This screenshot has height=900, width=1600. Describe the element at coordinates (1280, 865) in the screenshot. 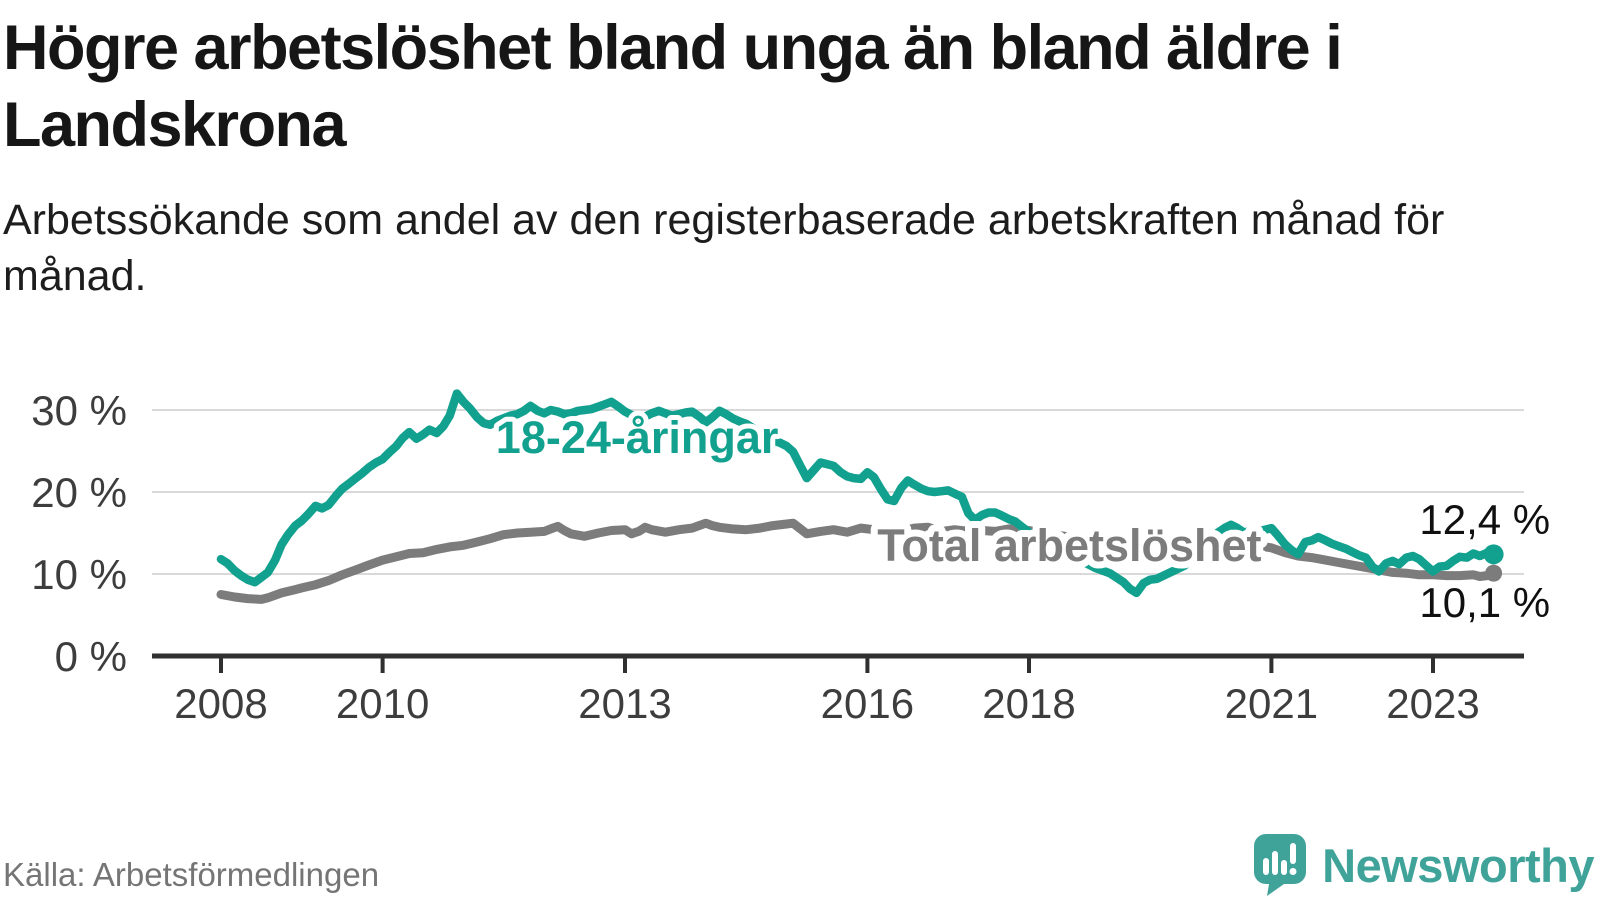

I see `newsworthy-speech-bubble-chart-icon` at that location.